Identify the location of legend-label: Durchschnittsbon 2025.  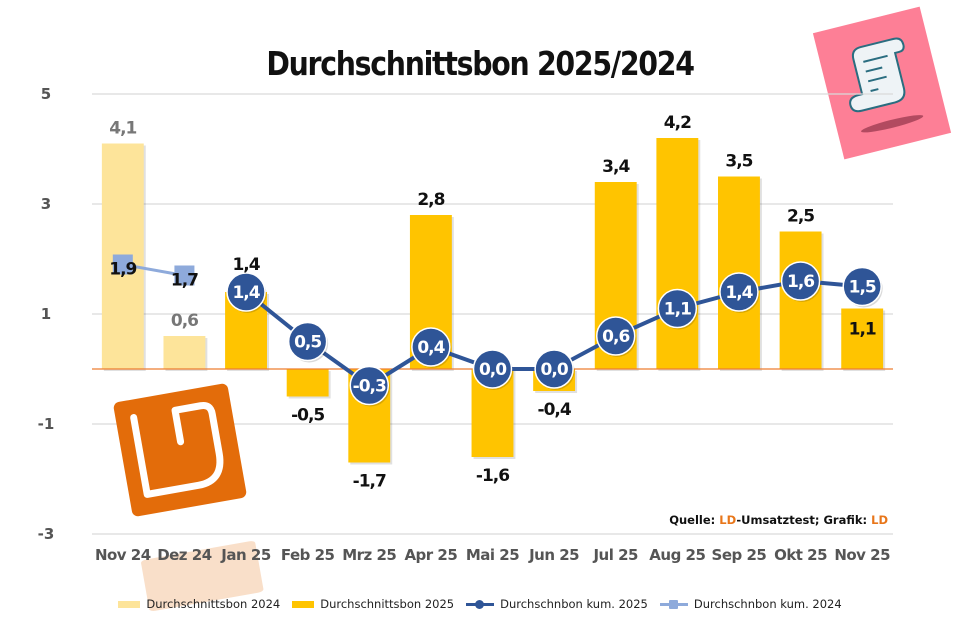
(387, 604).